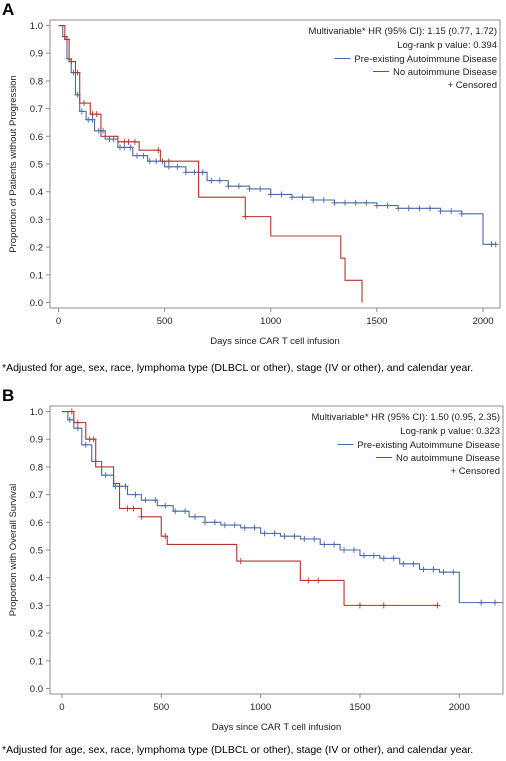 The width and height of the screenshot is (506, 761). Describe the element at coordinates (277, 727) in the screenshot. I see `x-axis-label: Days since CAR T cell infusion` at that location.